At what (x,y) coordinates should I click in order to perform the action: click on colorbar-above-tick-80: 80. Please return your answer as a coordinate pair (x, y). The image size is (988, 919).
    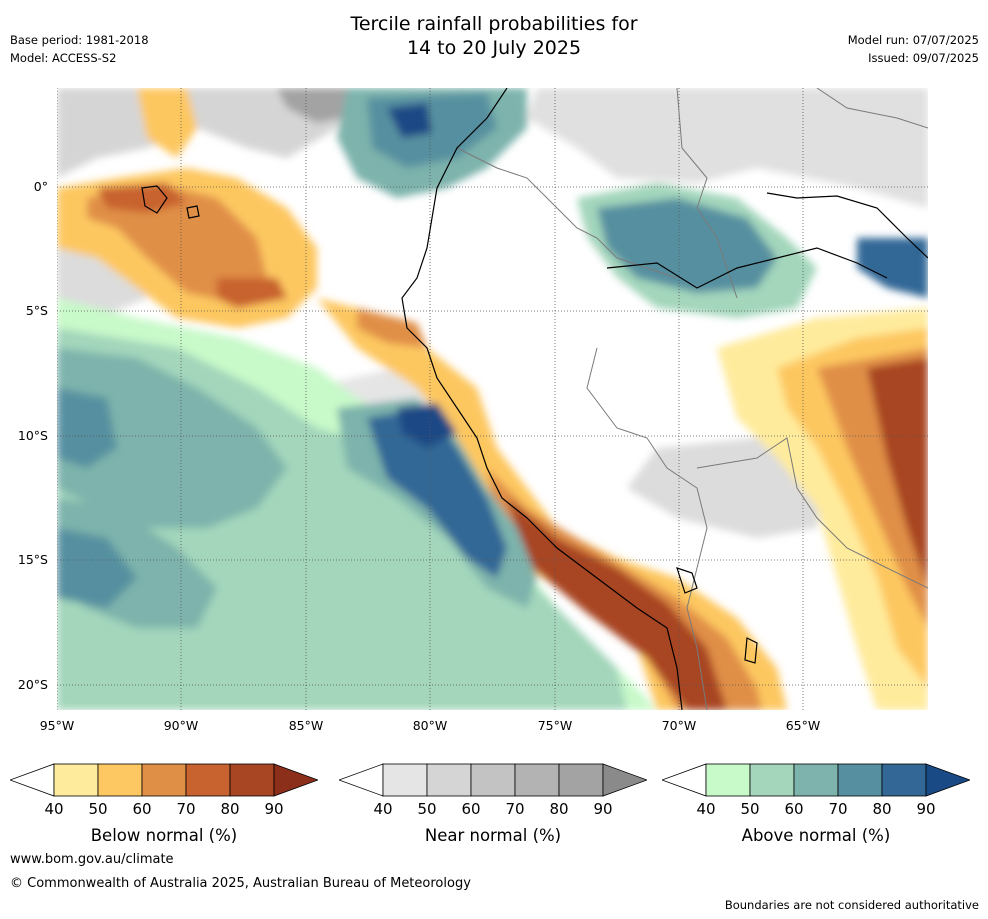
    Looking at the image, I should click on (882, 809).